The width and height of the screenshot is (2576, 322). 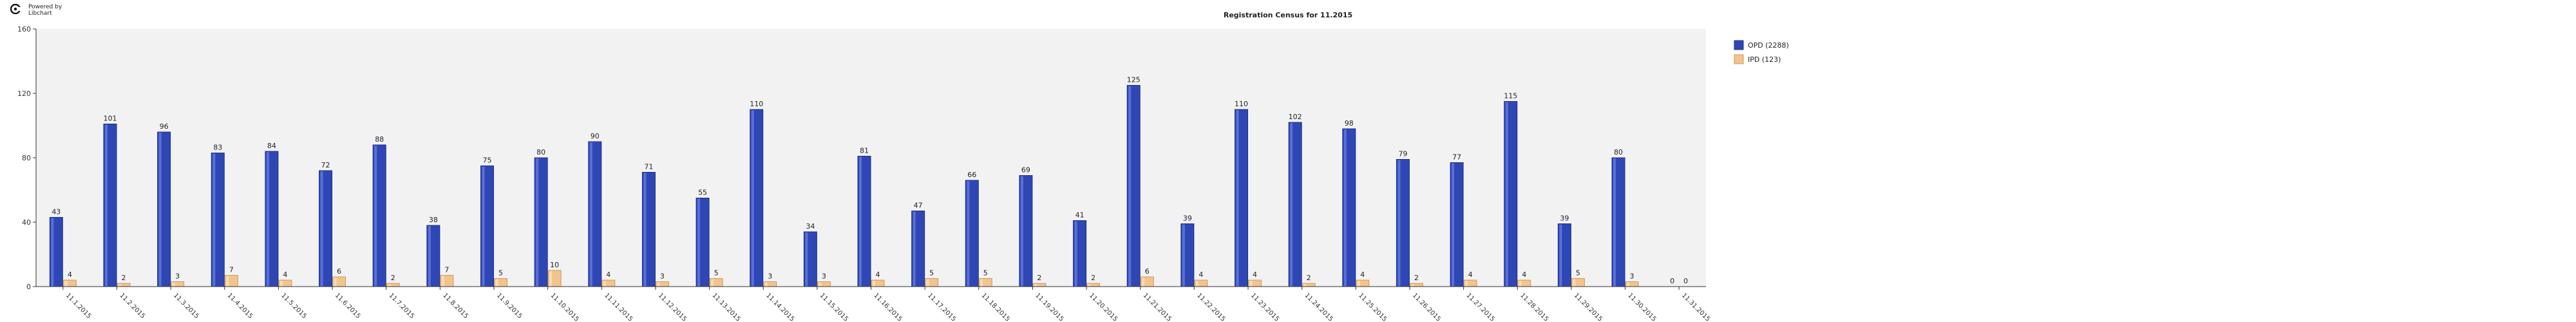 What do you see at coordinates (186, 306) in the screenshot?
I see `x-tick-label: 11.3.2015` at bounding box center [186, 306].